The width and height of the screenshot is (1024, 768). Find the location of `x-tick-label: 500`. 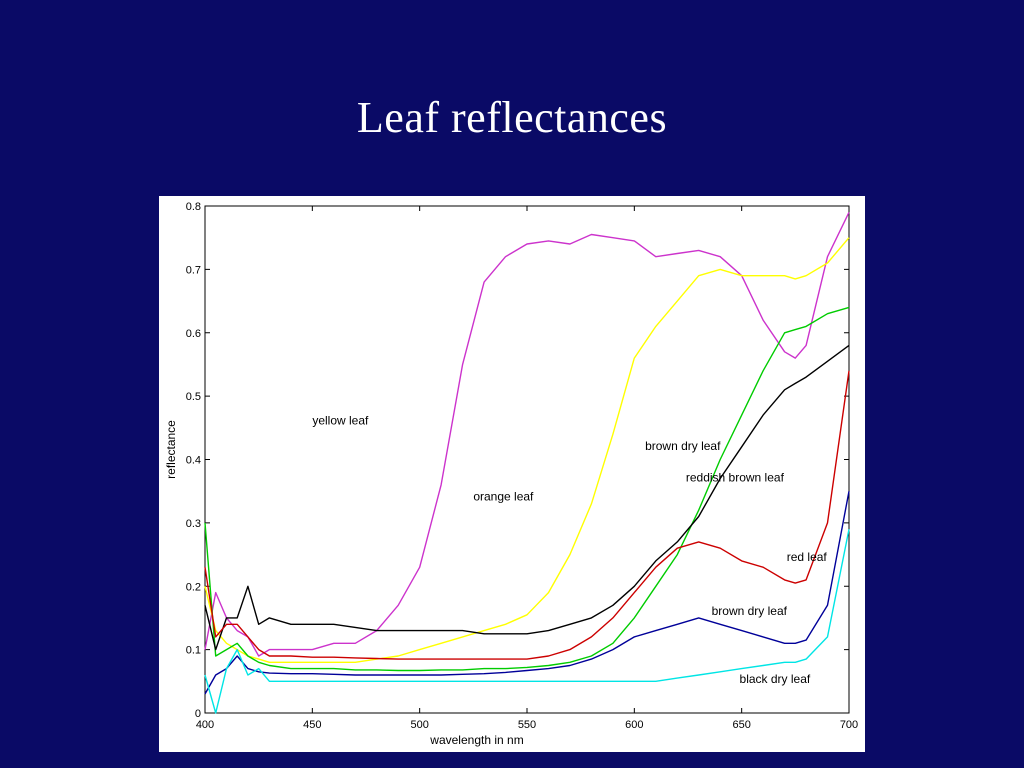

x-tick-label: 500 is located at coordinates (419, 725).